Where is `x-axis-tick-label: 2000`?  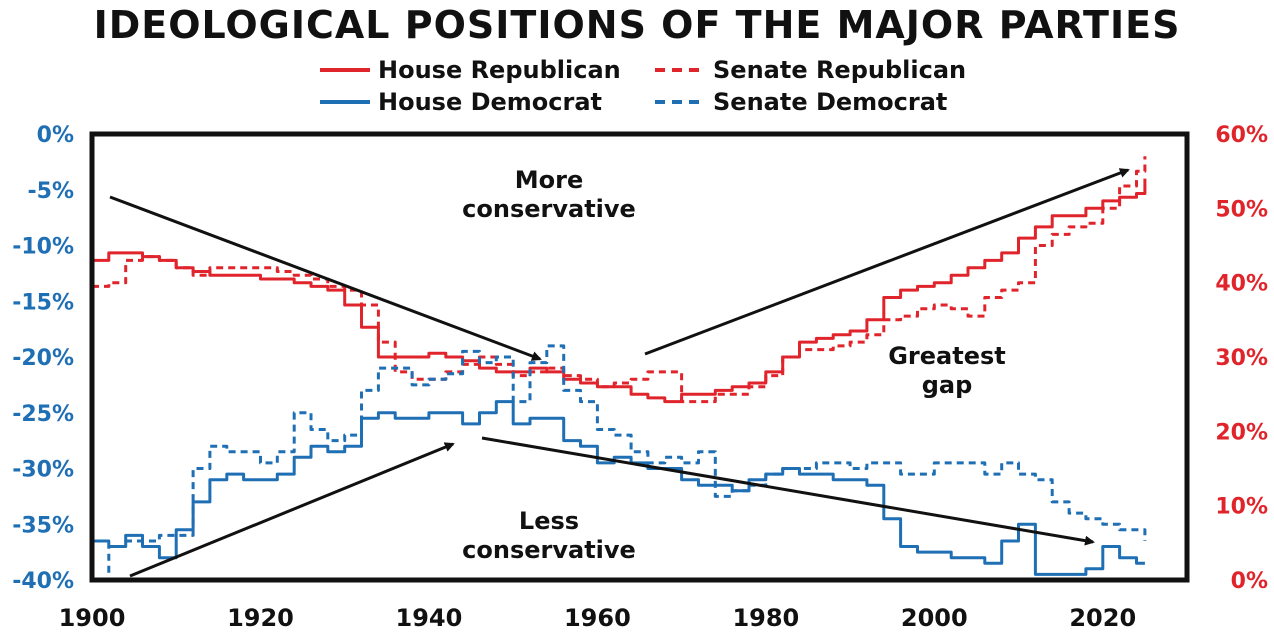 x-axis-tick-label: 2000 is located at coordinates (934, 618).